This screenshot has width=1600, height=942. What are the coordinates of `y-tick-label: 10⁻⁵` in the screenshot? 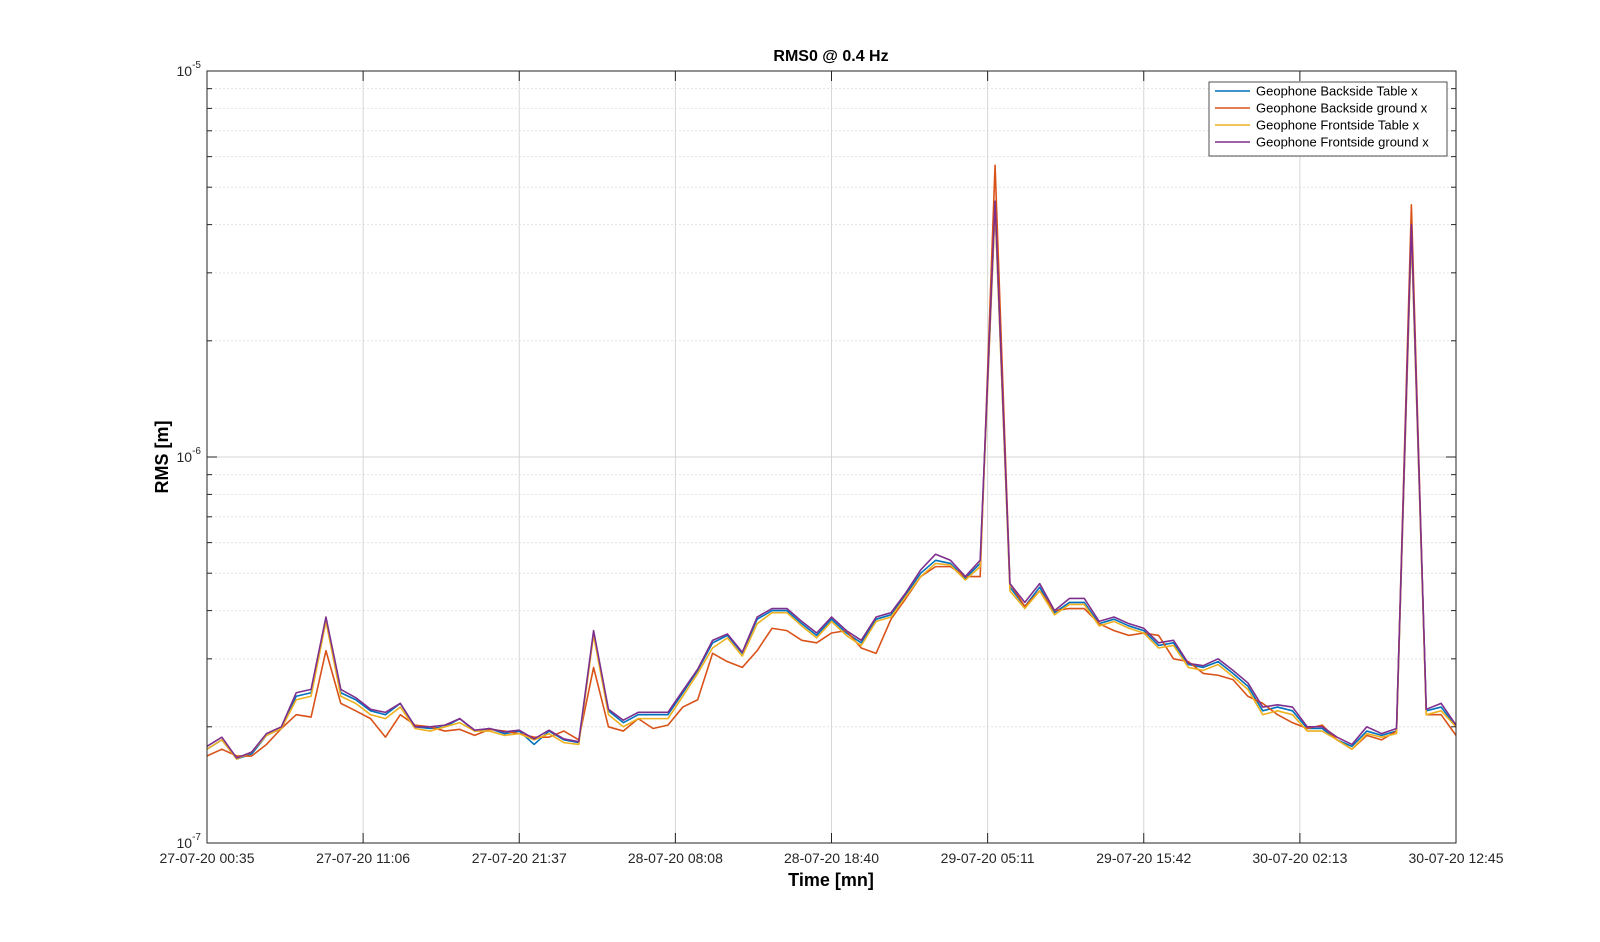 It's located at (189, 69).